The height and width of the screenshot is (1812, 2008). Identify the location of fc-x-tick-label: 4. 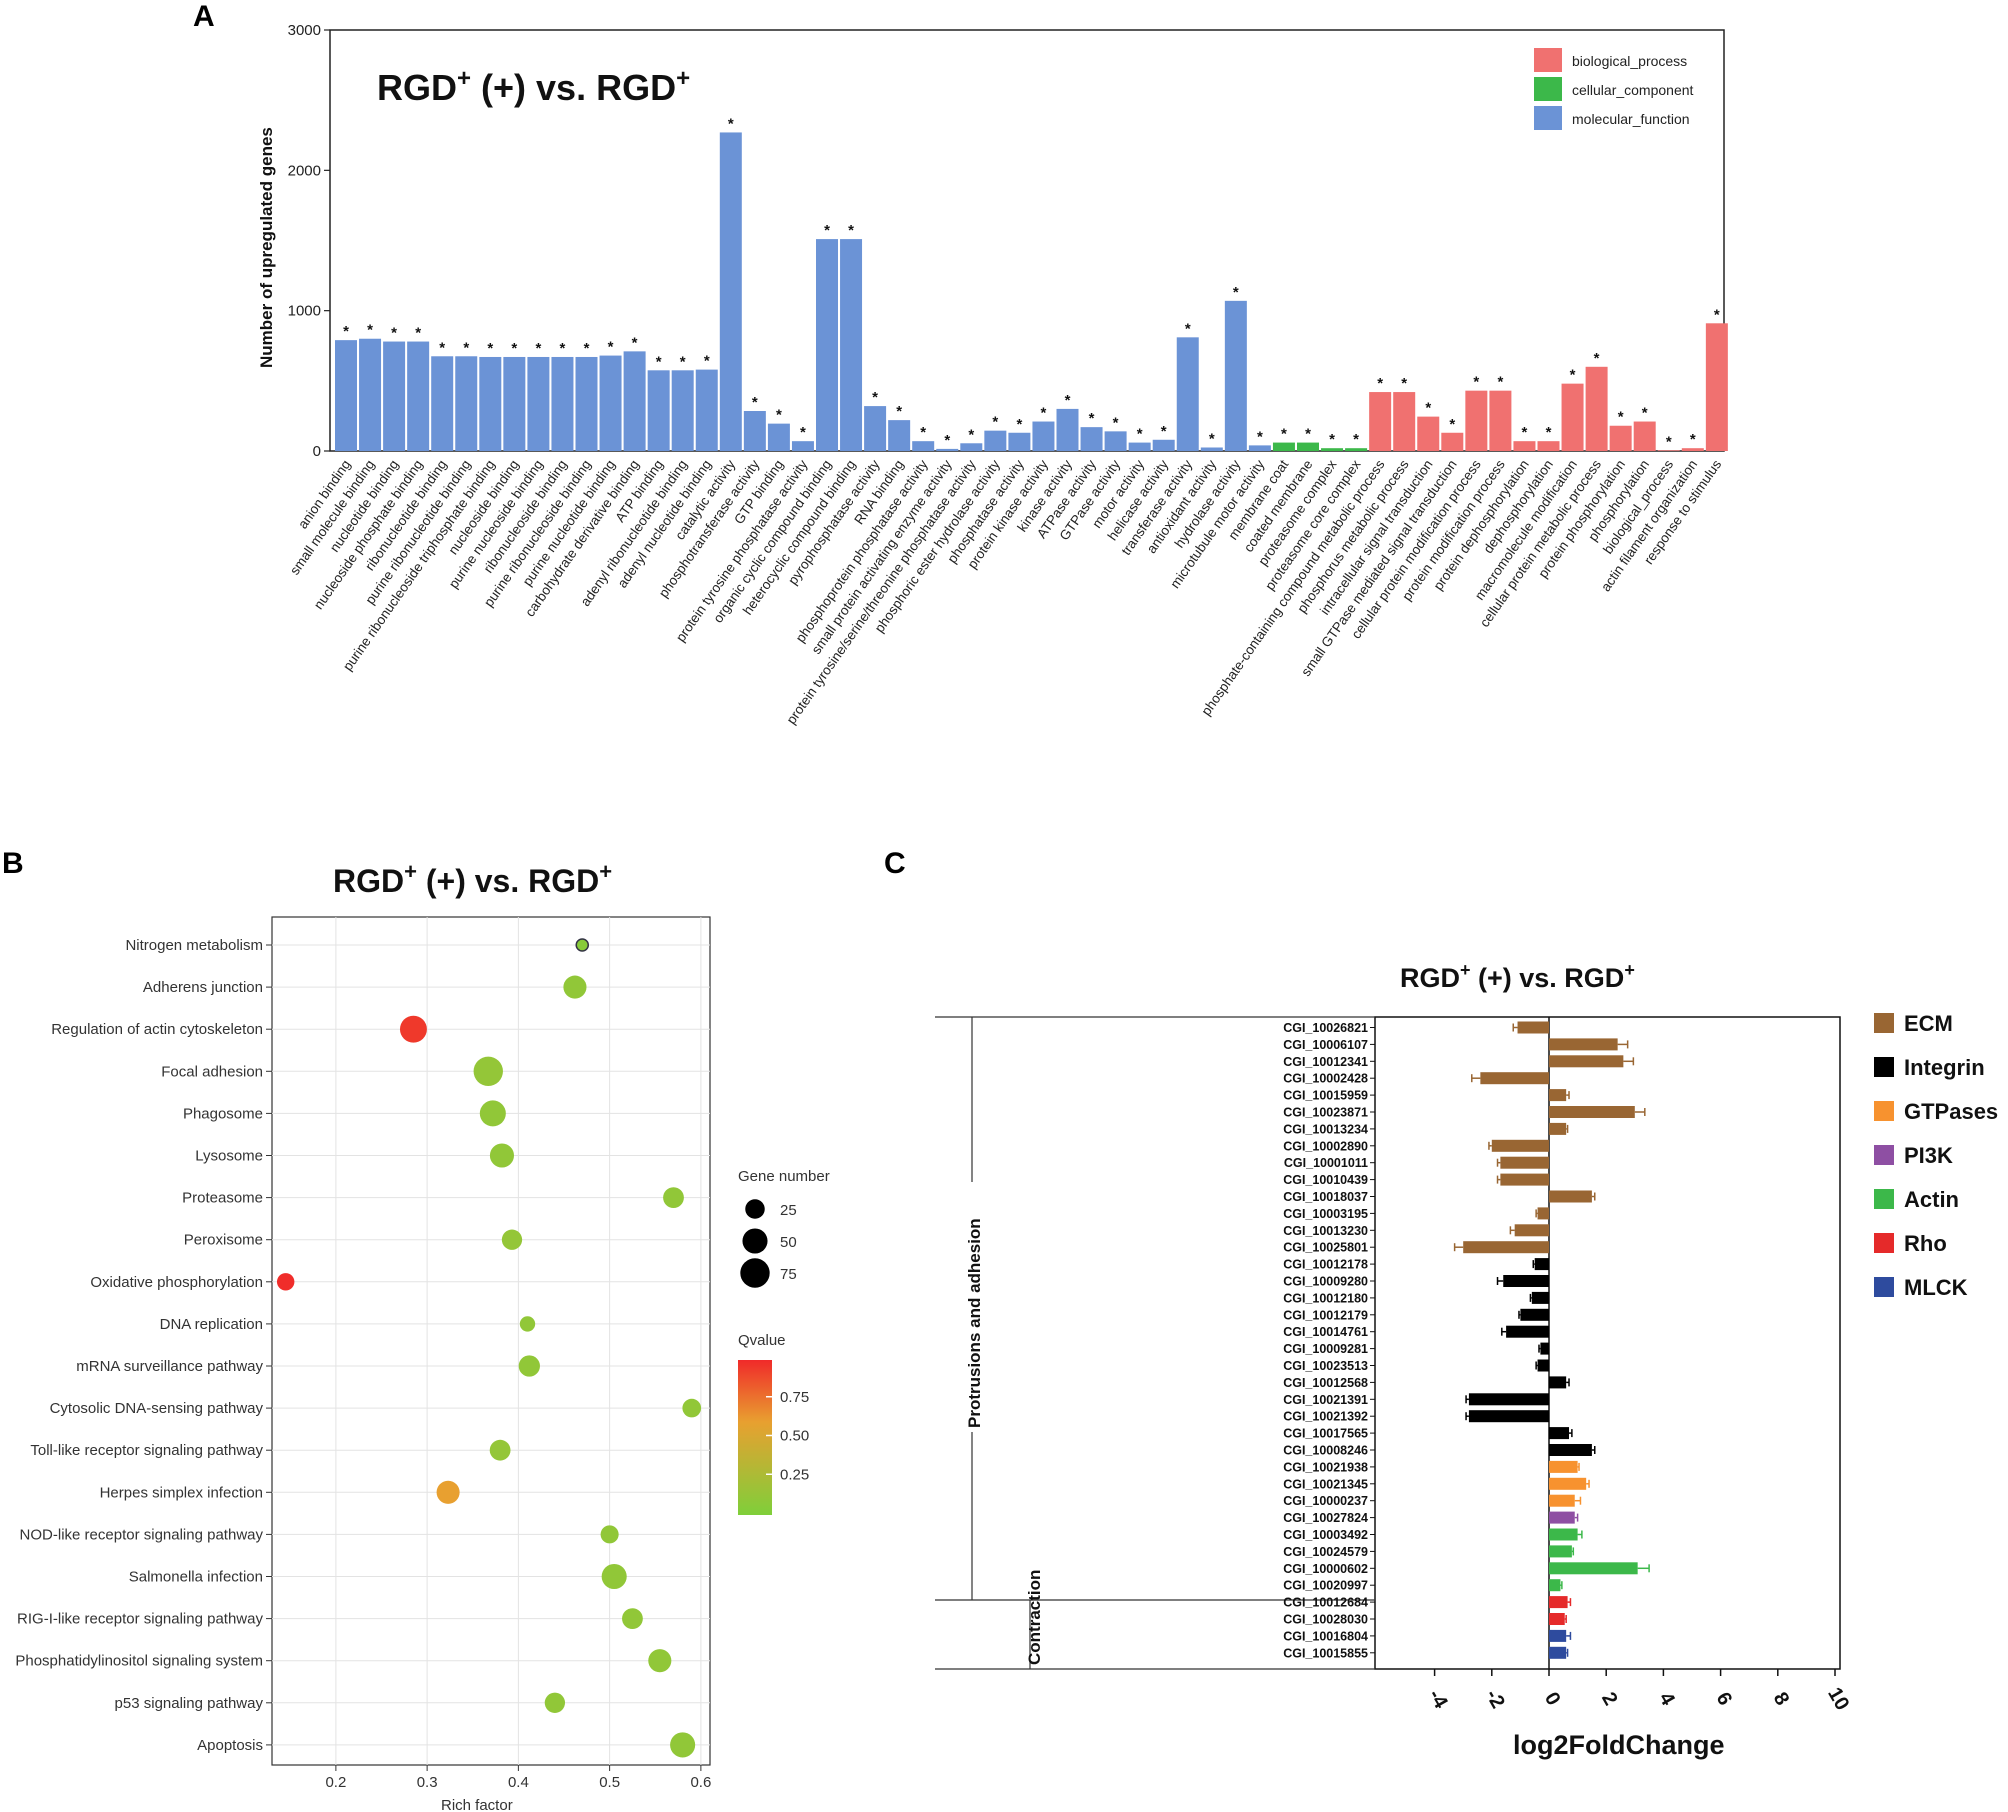
(1666, 1699).